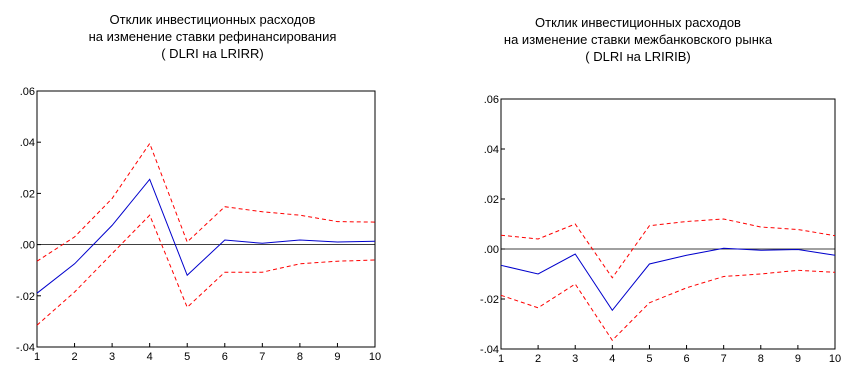 The width and height of the screenshot is (851, 367). What do you see at coordinates (638, 22) in the screenshot?
I see `chart-title-right-line-1: Отклик инвестиционных расходов` at bounding box center [638, 22].